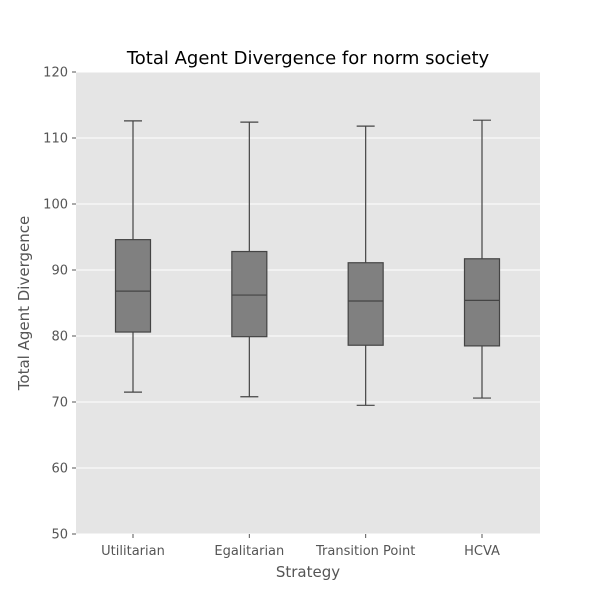  I want to click on y-axis-ticks: 50 60 70 80 90 100 110 120, so click(59, 304).